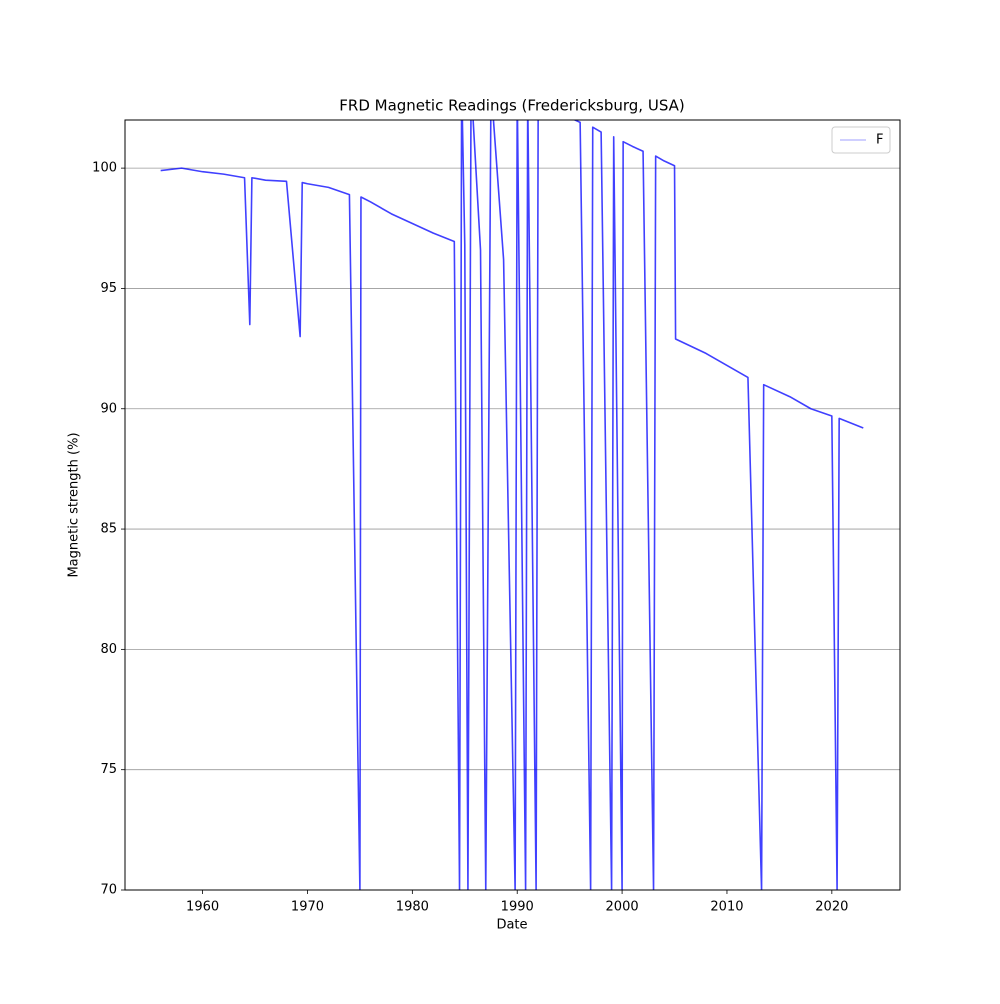 This screenshot has height=1004, width=1000. I want to click on y-axis-label: Magnetic strength (%), so click(74, 504).